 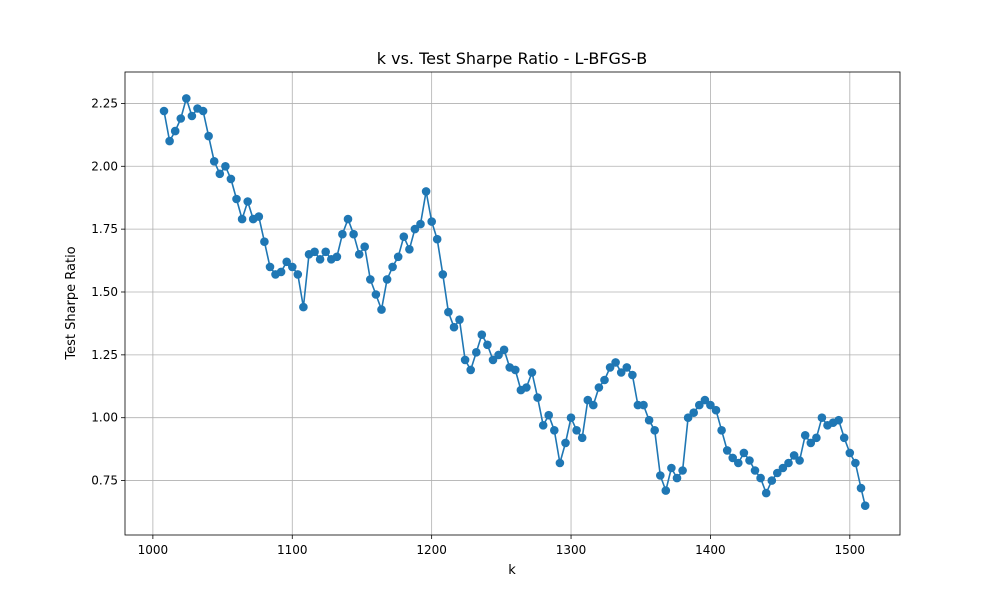 I want to click on y-tick-label: 0.75, so click(x=104, y=481).